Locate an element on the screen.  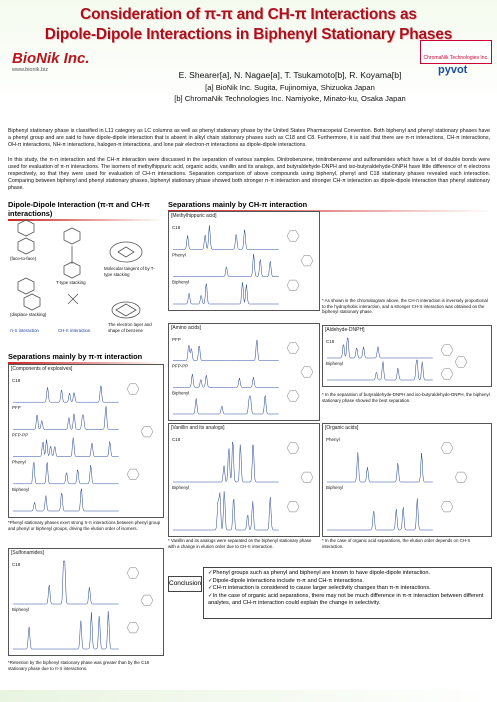
chromatograms: C18 Phenyl Biphenyl is located at coordinates (243, 265).